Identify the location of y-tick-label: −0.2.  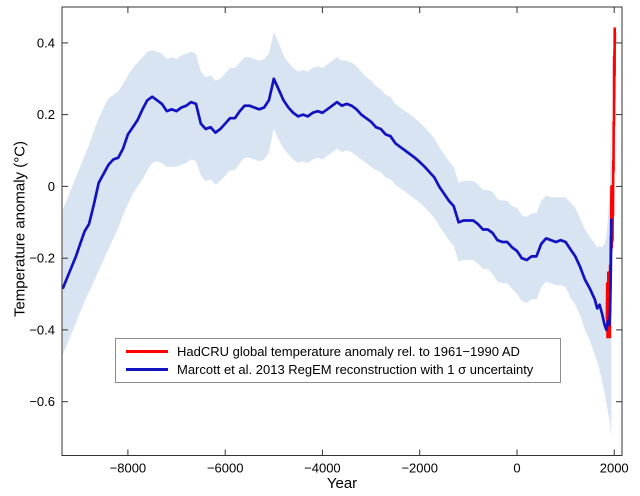
(42, 258).